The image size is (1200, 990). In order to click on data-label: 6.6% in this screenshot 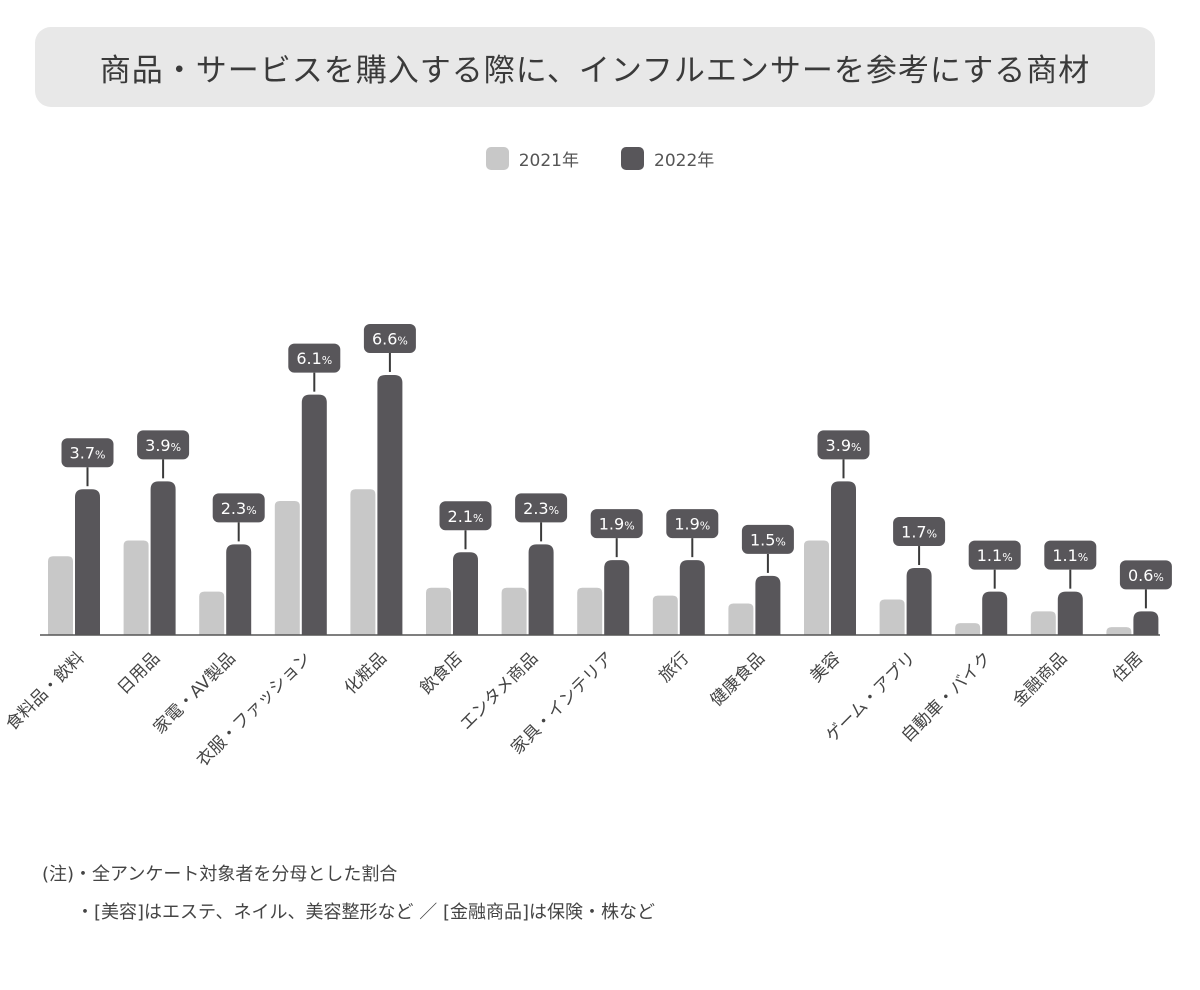, I will do `click(390, 338)`.